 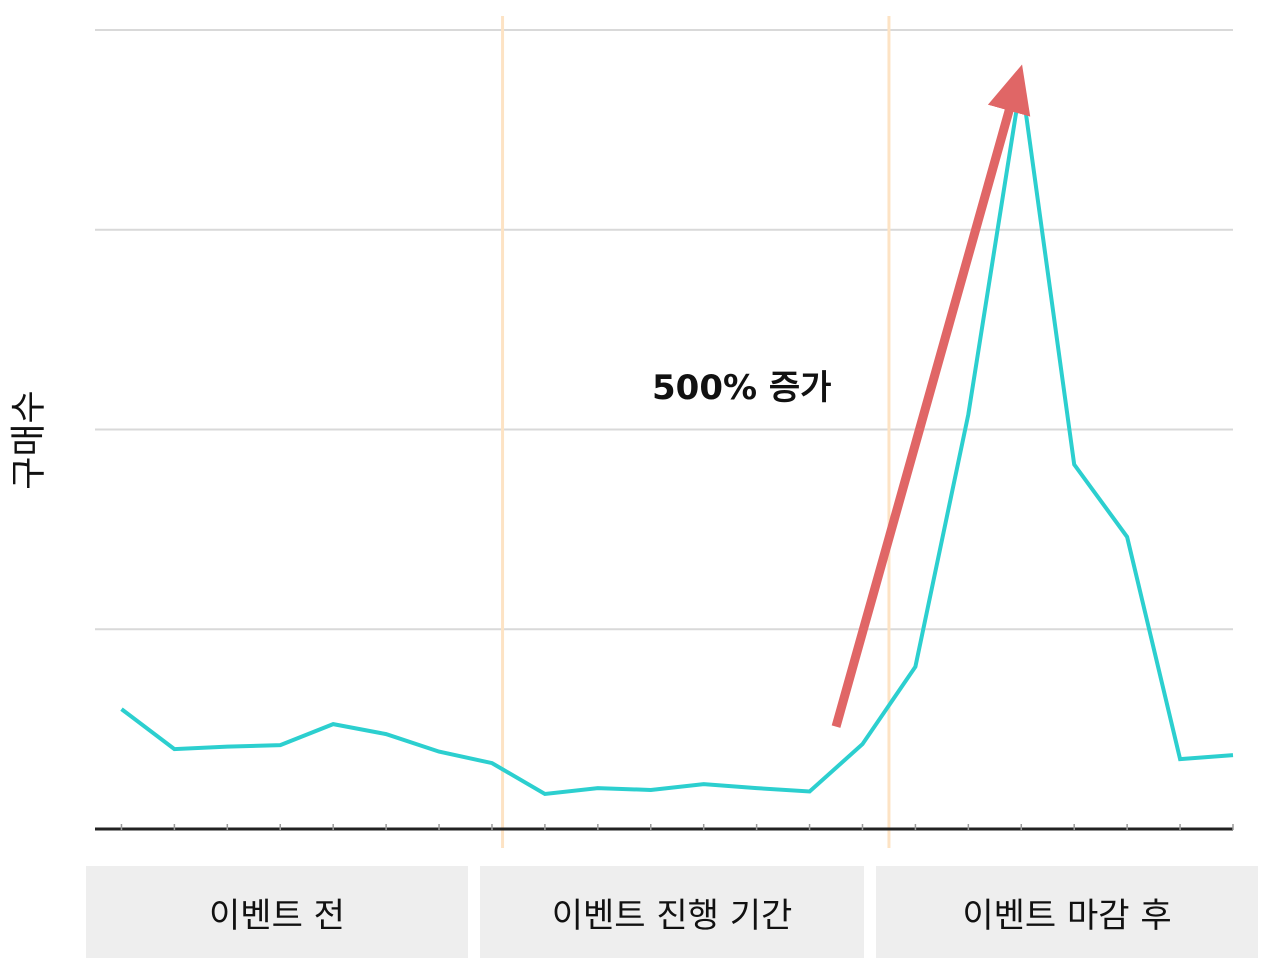 What do you see at coordinates (742, 388) in the screenshot?
I see `increase-annotation-label: 500% 증가` at bounding box center [742, 388].